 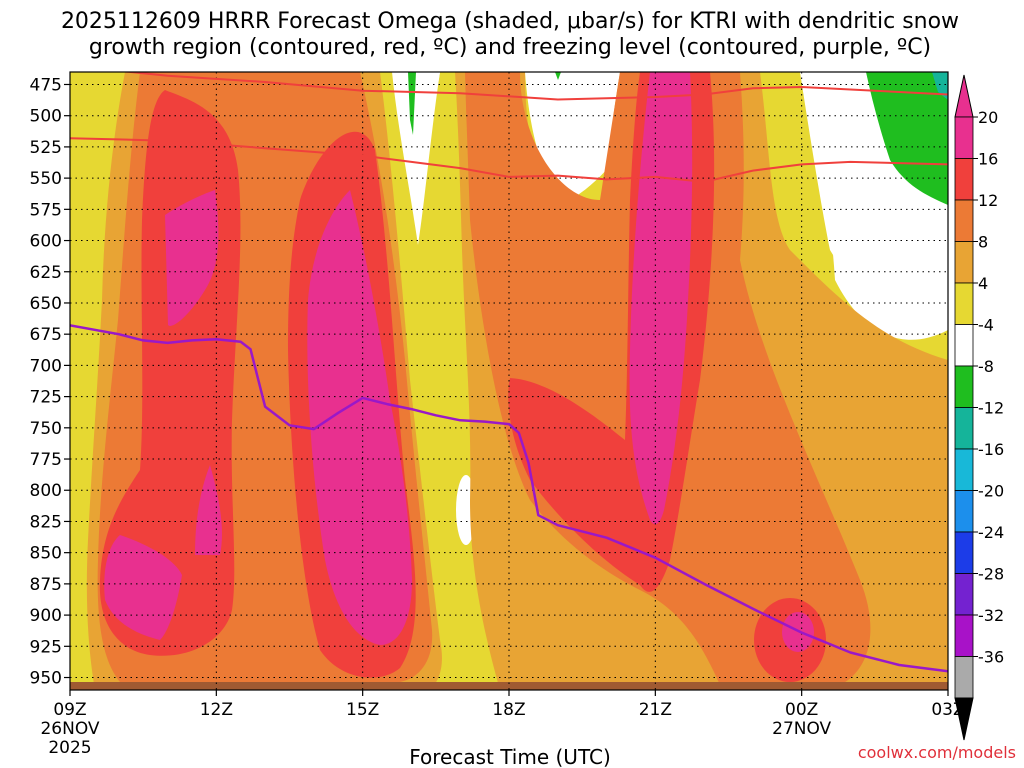 What do you see at coordinates (509, 686) in the screenshot?
I see `terrain-below-ground` at bounding box center [509, 686].